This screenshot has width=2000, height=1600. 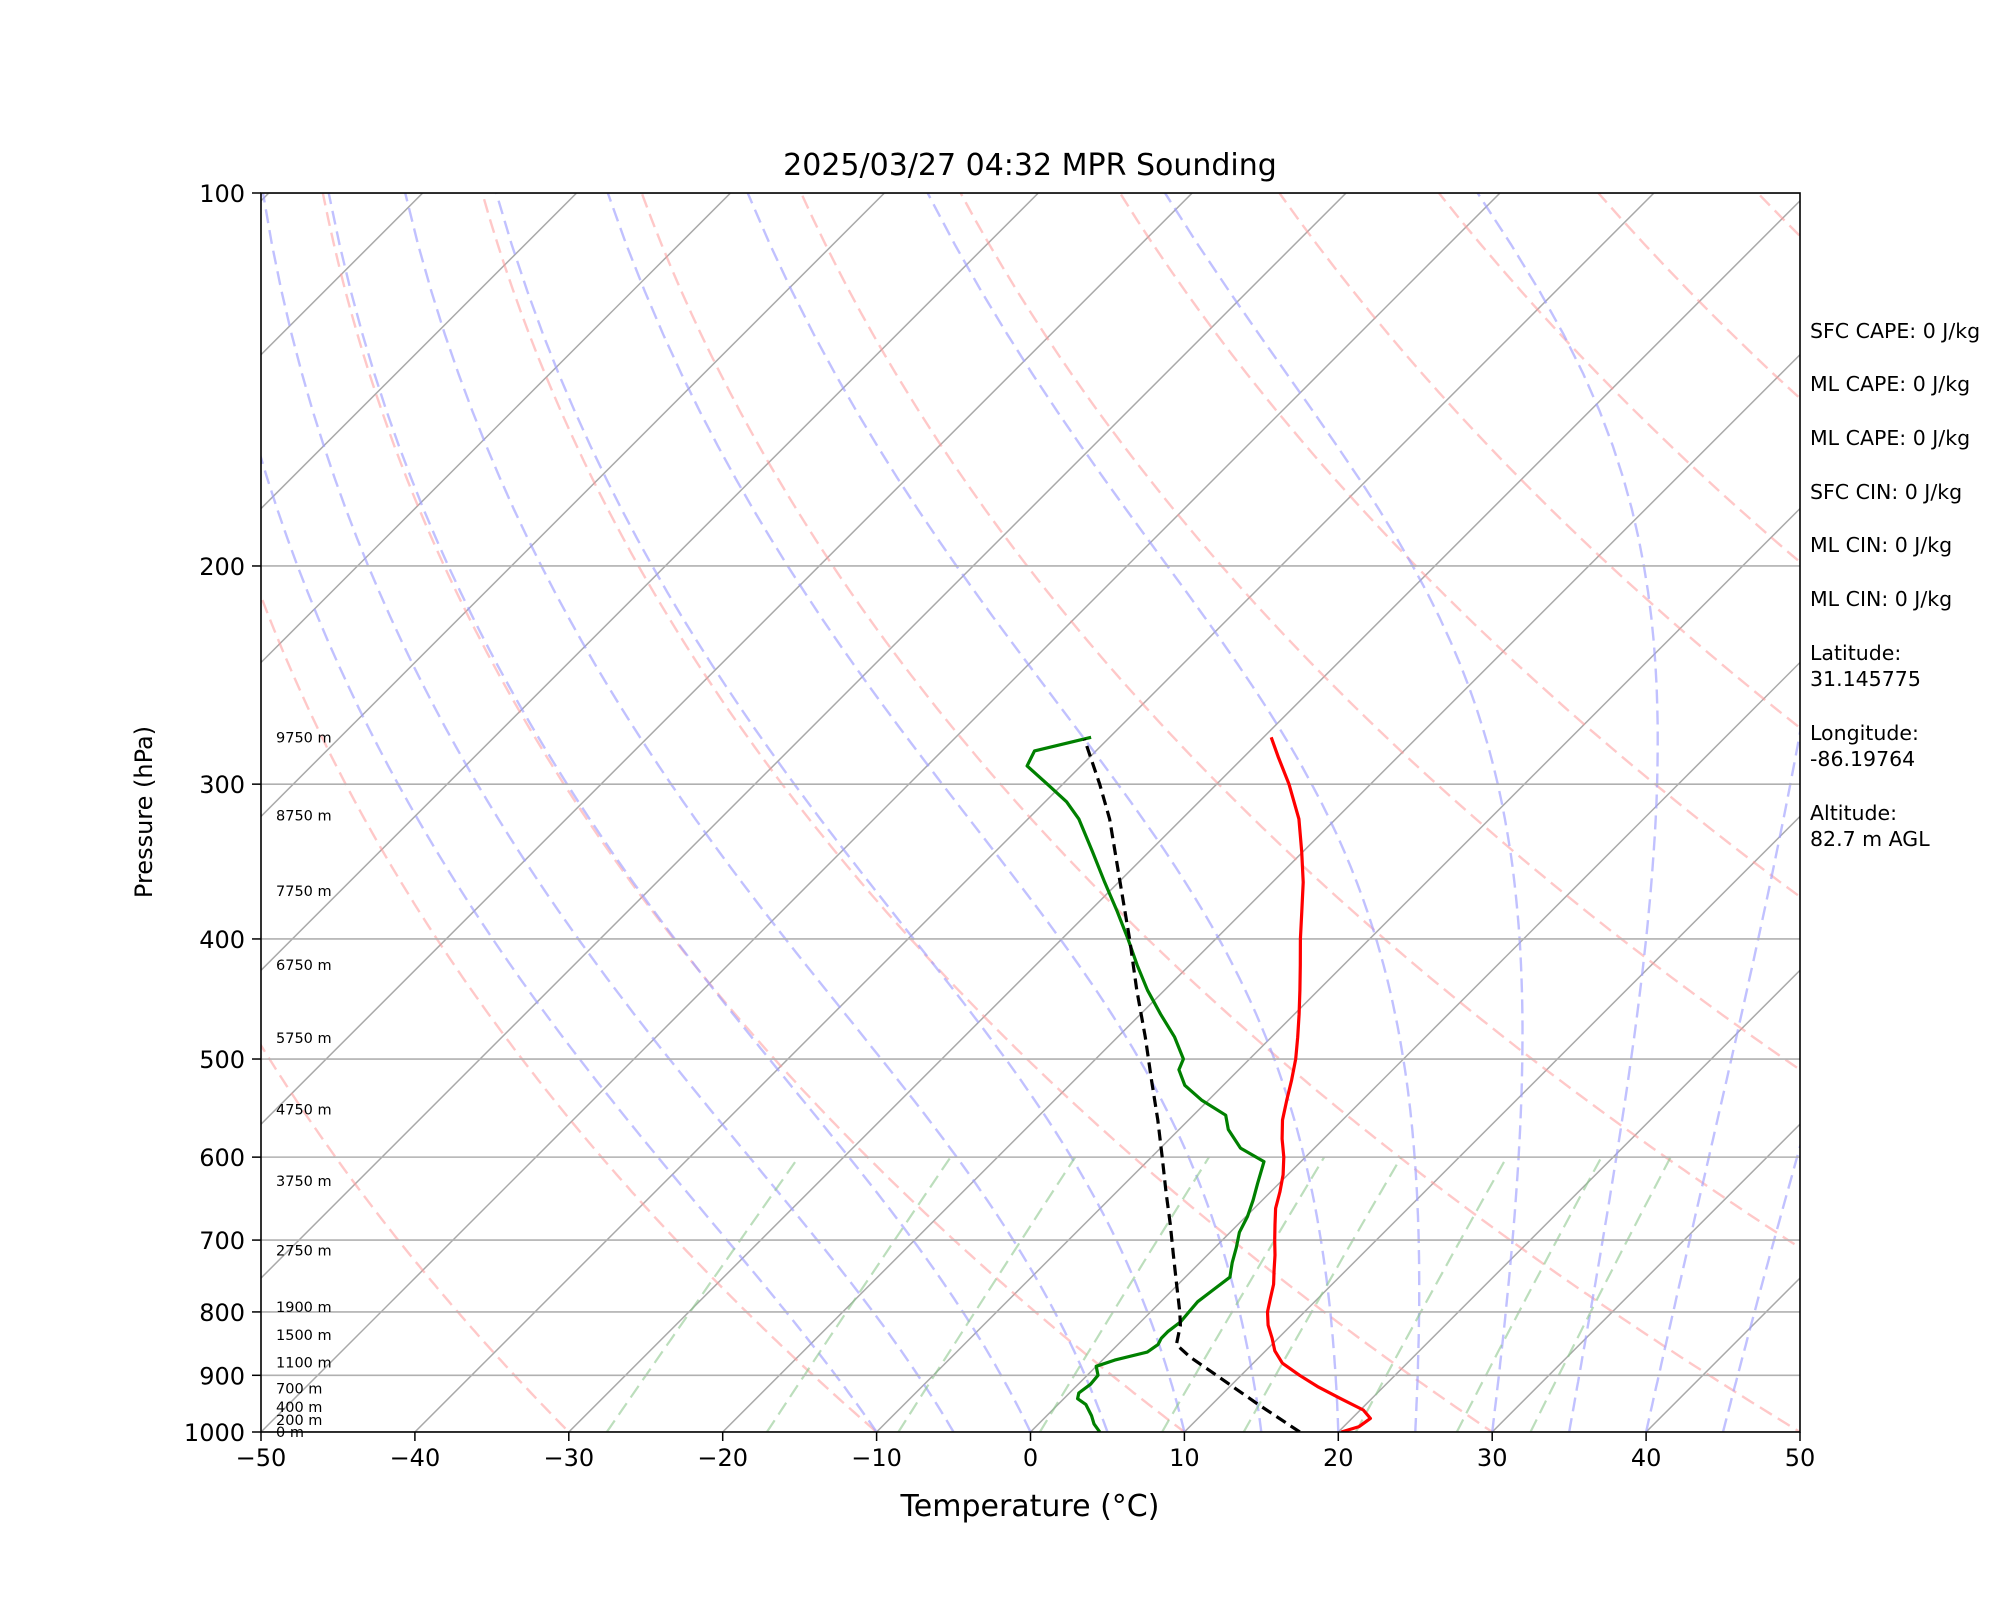 What do you see at coordinates (304, 738) in the screenshot?
I see `height-label: 9750 m` at bounding box center [304, 738].